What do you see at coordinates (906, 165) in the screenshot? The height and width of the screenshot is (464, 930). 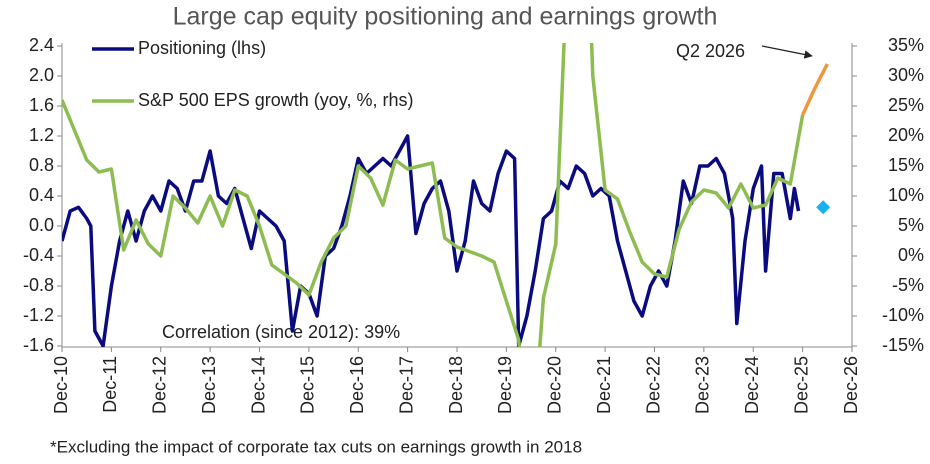 I see `y2-tick-label: 15%` at bounding box center [906, 165].